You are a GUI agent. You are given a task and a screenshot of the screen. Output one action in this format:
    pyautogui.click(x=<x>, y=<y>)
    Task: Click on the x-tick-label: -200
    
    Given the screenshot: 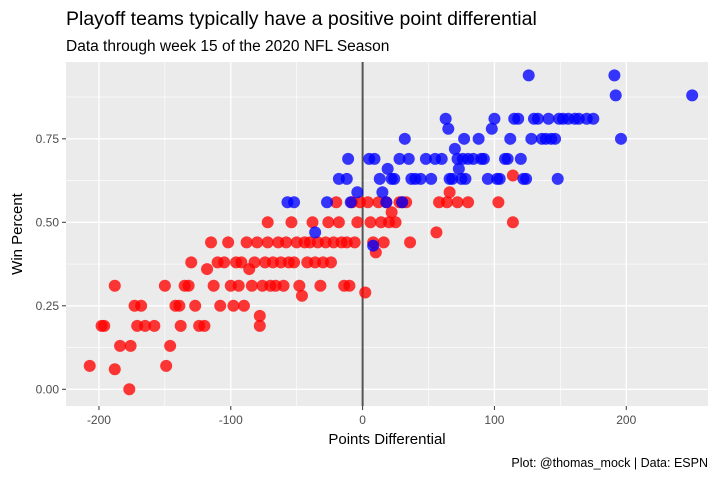 What is the action you would take?
    pyautogui.click(x=99, y=420)
    